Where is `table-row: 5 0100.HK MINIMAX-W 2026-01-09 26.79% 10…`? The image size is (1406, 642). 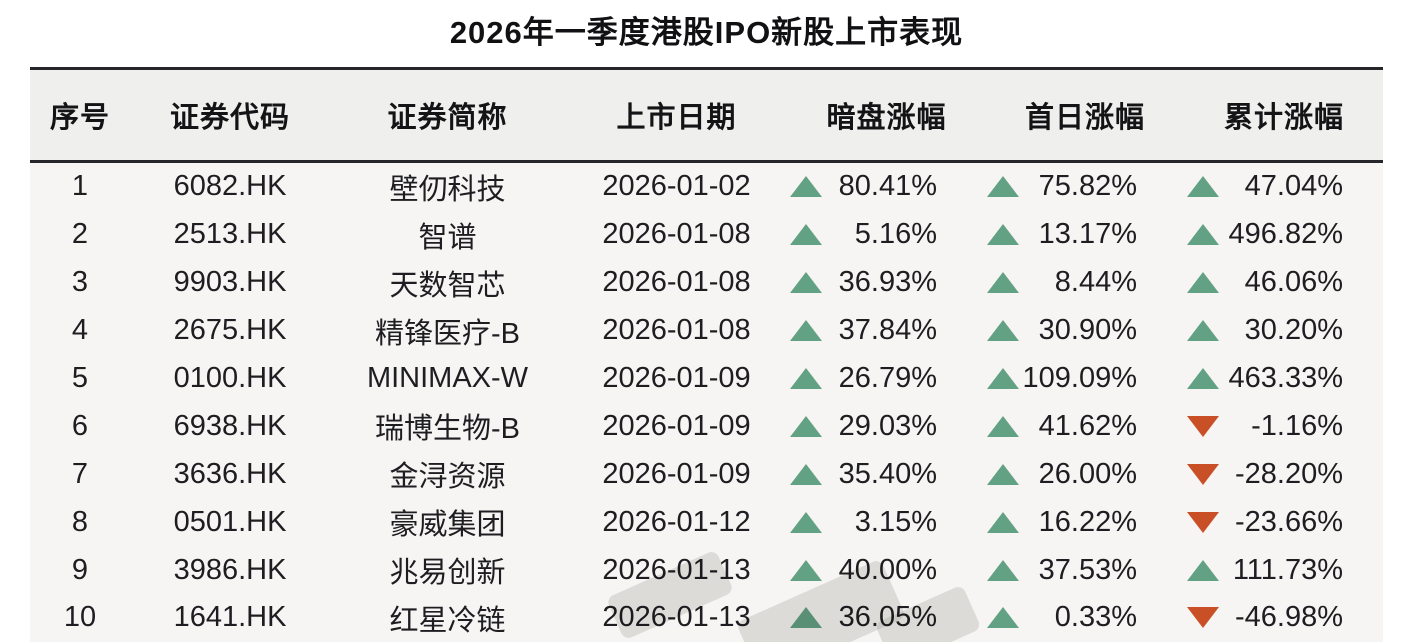
table-row: 5 0100.HK MINIMAX-W 2026-01-09 26.79% 10… is located at coordinates (706, 379).